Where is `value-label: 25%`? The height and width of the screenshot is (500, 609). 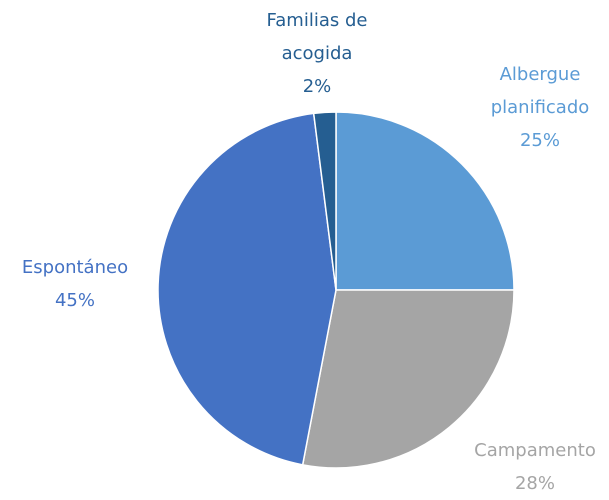
value-label: 25% is located at coordinates (539, 140).